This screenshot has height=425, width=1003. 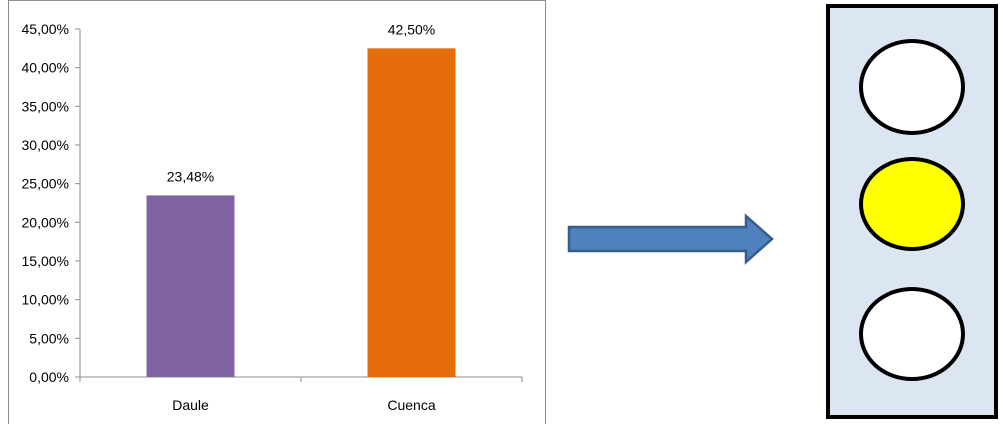 What do you see at coordinates (45, 68) in the screenshot?
I see `y-tick-label: 40,00%` at bounding box center [45, 68].